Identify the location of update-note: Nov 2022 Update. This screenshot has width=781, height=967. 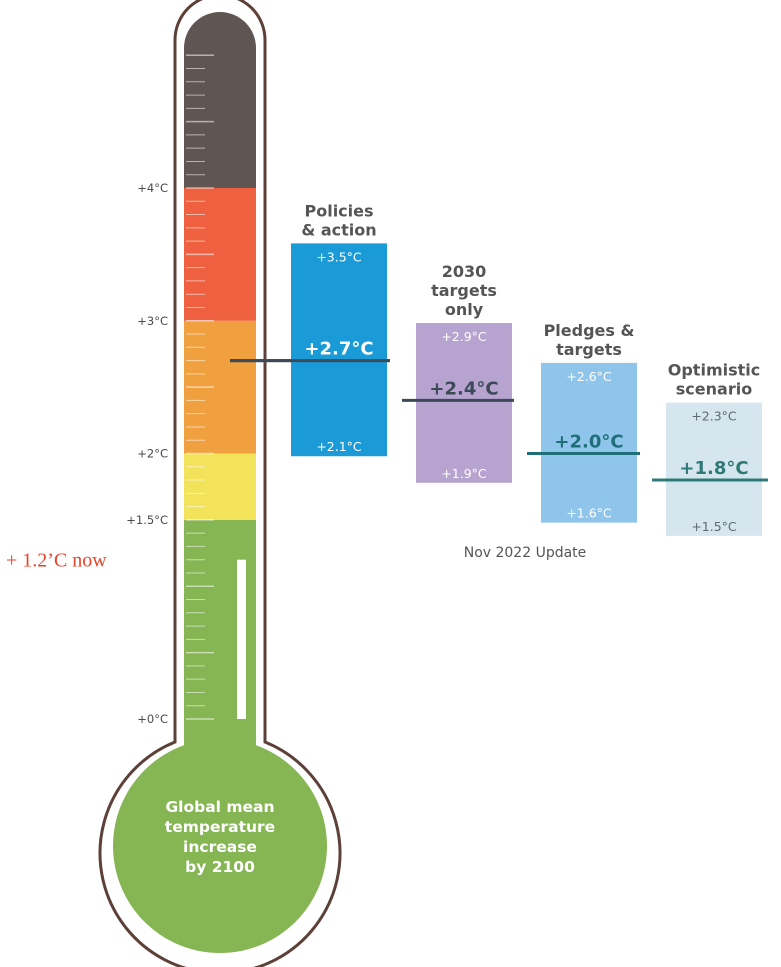
(525, 553).